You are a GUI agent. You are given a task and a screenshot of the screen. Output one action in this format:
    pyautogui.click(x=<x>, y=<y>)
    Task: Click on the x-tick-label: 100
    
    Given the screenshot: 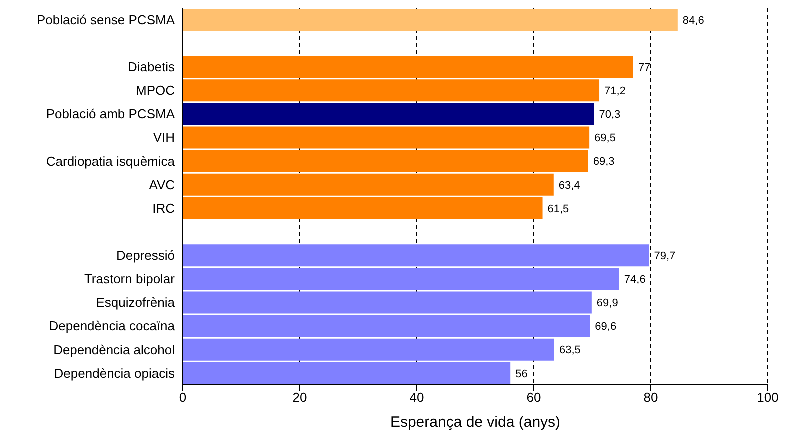 What is the action you would take?
    pyautogui.click(x=768, y=398)
    